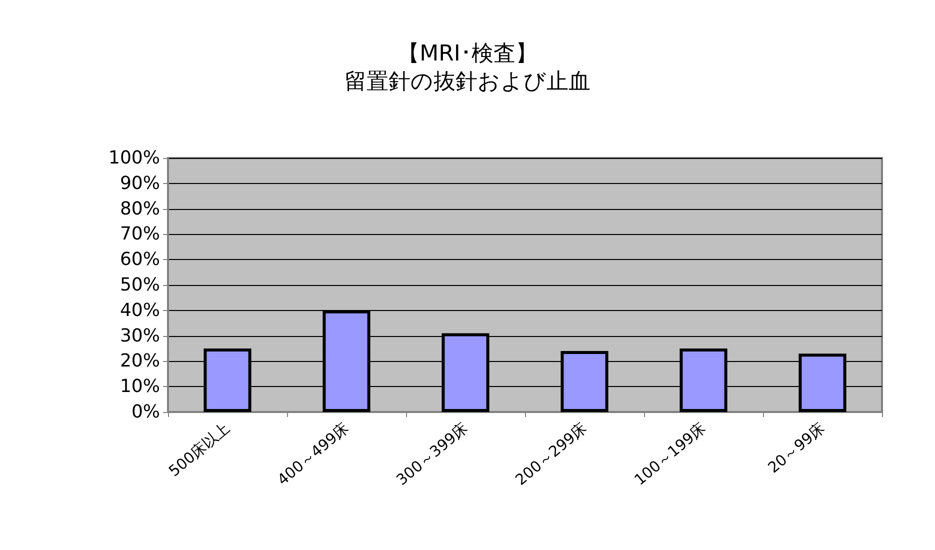  What do you see at coordinates (432, 454) in the screenshot?
I see `x-tick-label: 300～399床` at bounding box center [432, 454].